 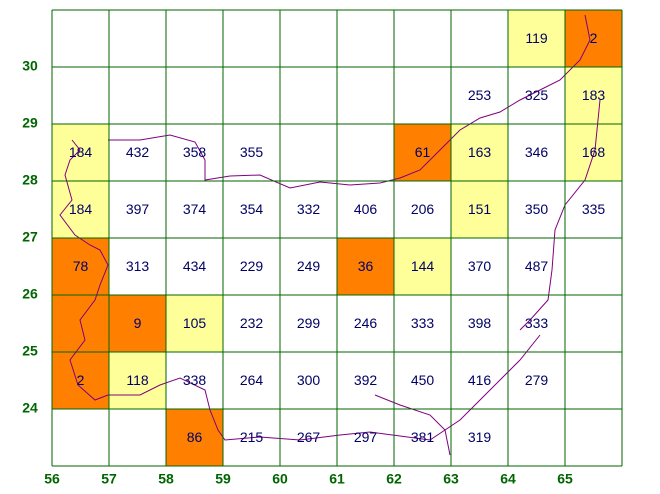 What do you see at coordinates (30, 351) in the screenshot?
I see `y-axis-label: 25` at bounding box center [30, 351].